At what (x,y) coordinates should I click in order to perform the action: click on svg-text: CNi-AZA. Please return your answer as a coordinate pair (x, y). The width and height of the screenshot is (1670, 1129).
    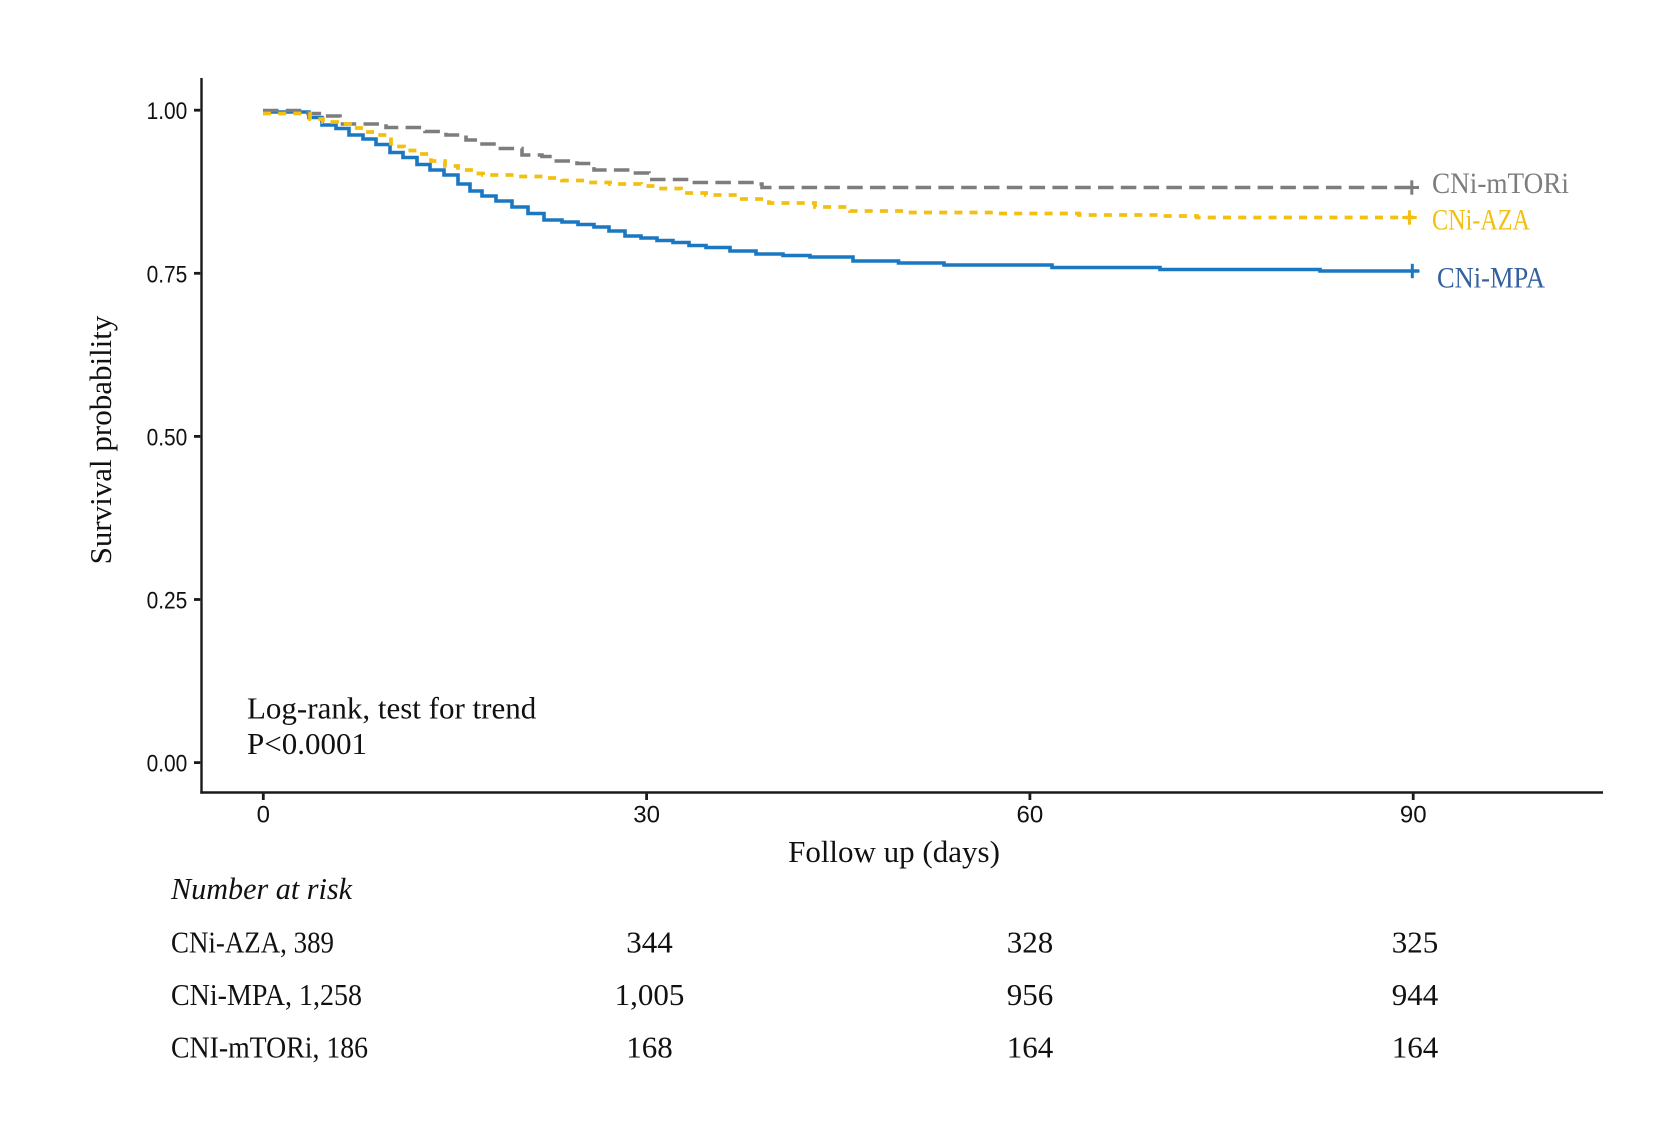
    Looking at the image, I should click on (1481, 220).